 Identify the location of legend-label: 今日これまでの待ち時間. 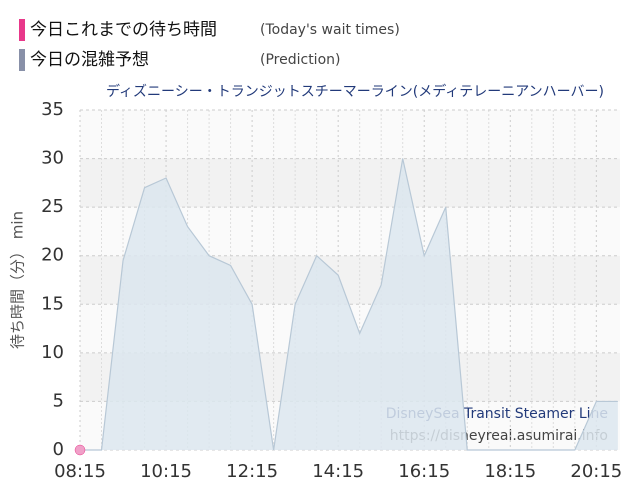
(123, 30).